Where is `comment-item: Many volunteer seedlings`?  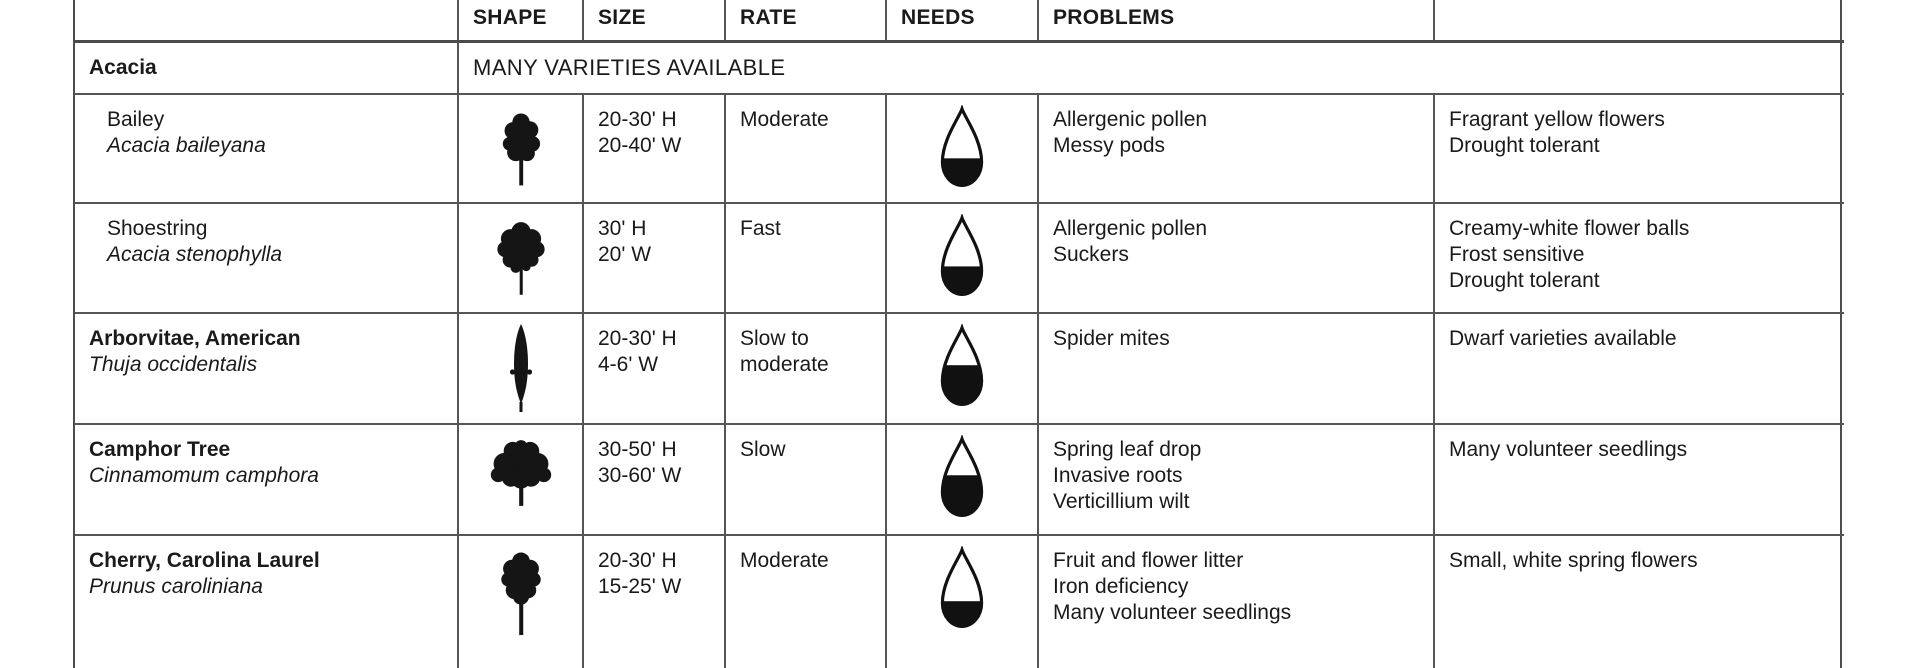 comment-item: Many volunteer seedlings is located at coordinates (1568, 449).